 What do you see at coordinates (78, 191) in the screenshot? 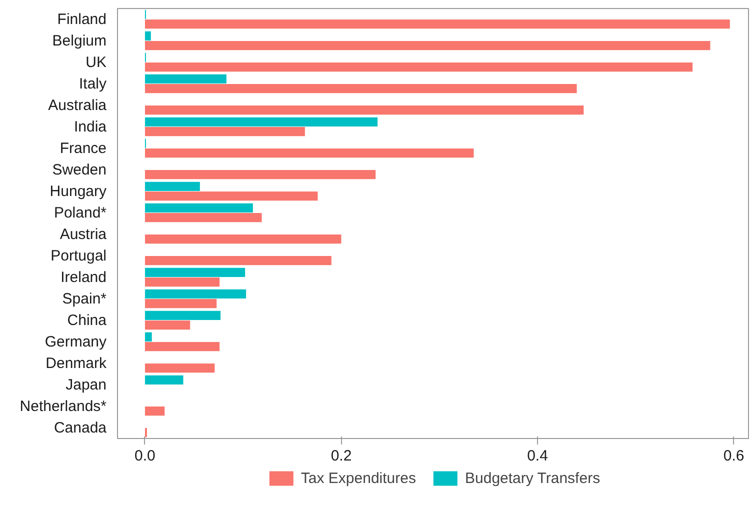
I see `y-tick-label: Hungary` at bounding box center [78, 191].